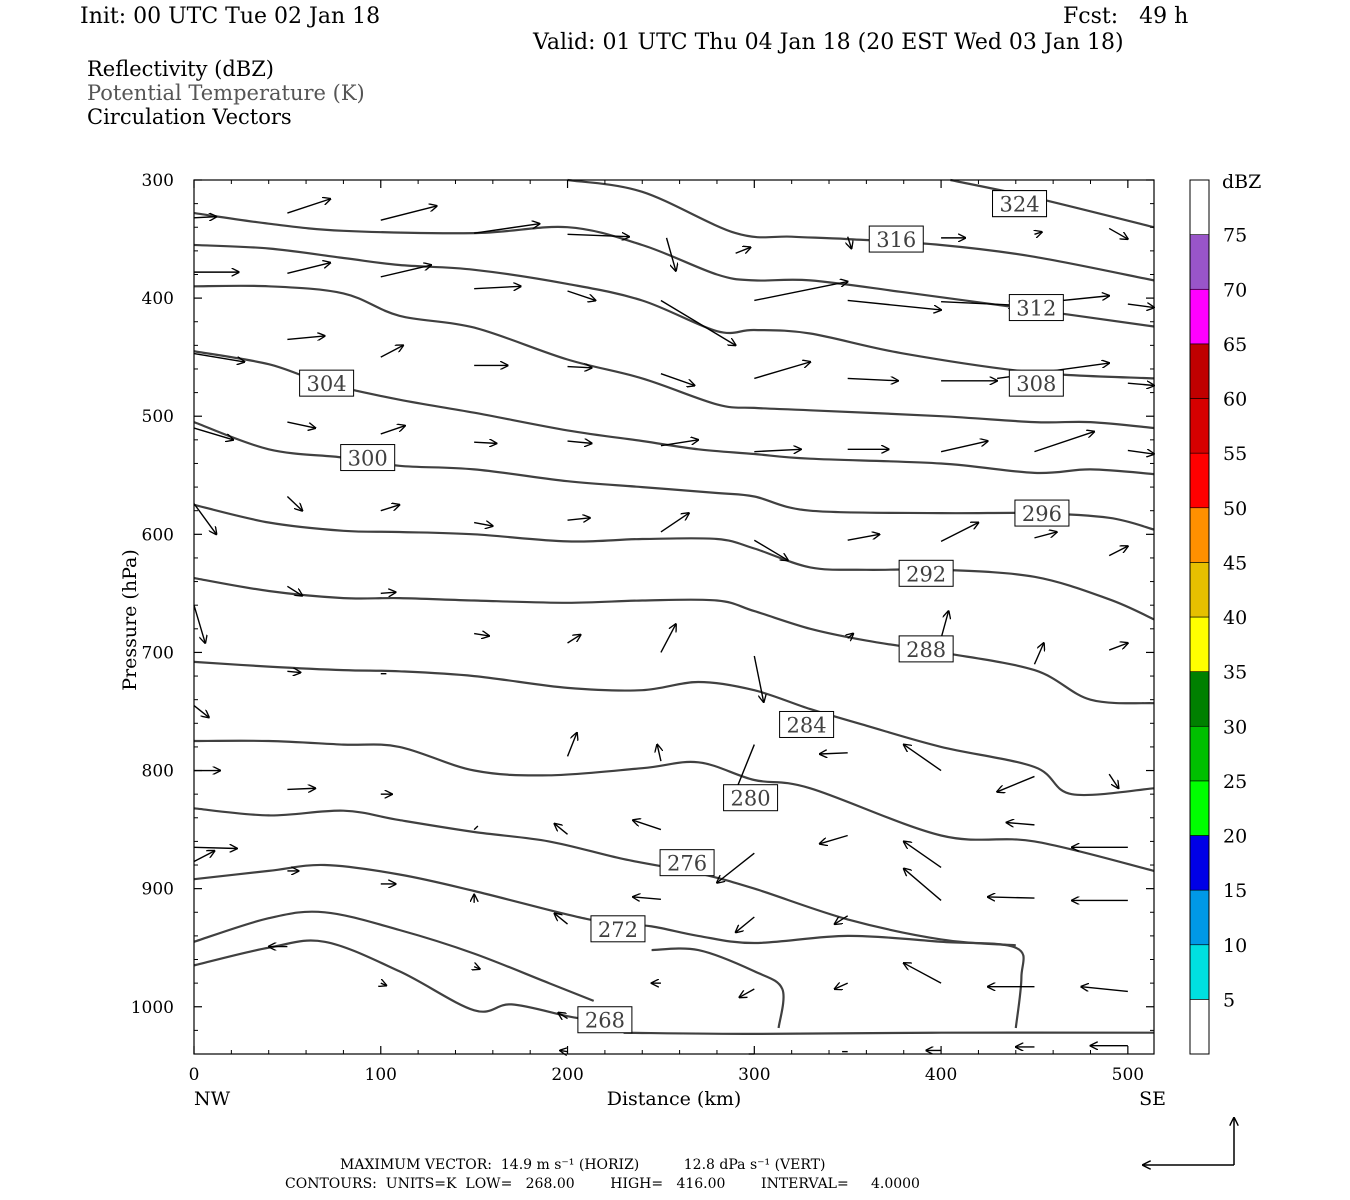 The height and width of the screenshot is (1200, 1350). I want to click on contour-label-308: 308, so click(1036, 383).